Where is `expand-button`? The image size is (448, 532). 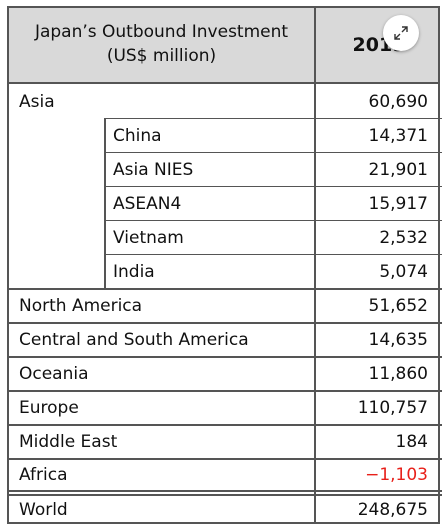
expand-button is located at coordinates (401, 33).